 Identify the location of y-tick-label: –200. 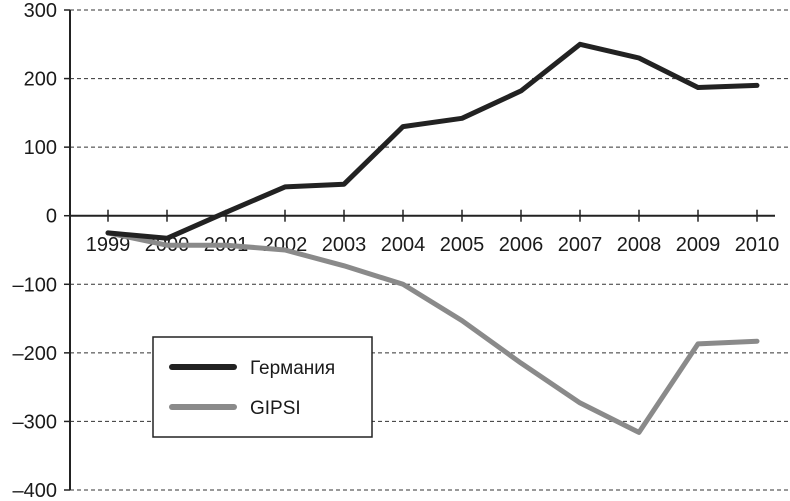
(35, 354).